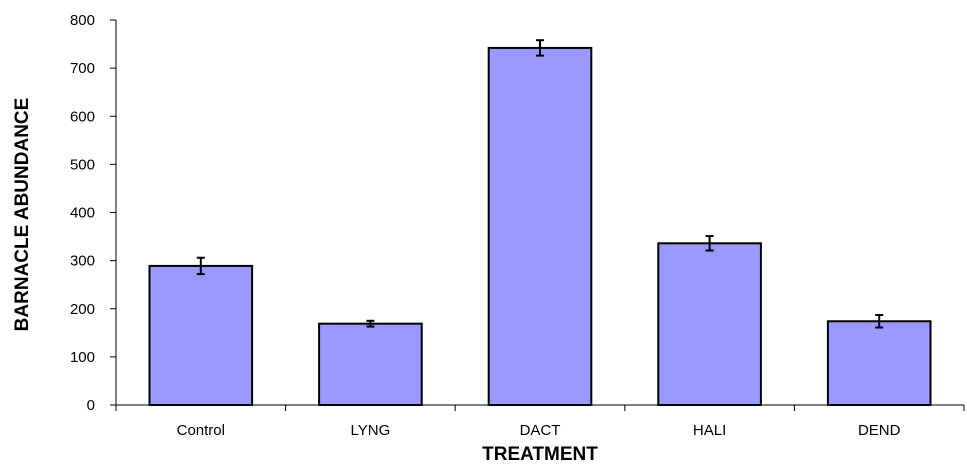 Image resolution: width=967 pixels, height=467 pixels. Describe the element at coordinates (540, 453) in the screenshot. I see `x-axis-title: TREATMENT` at that location.